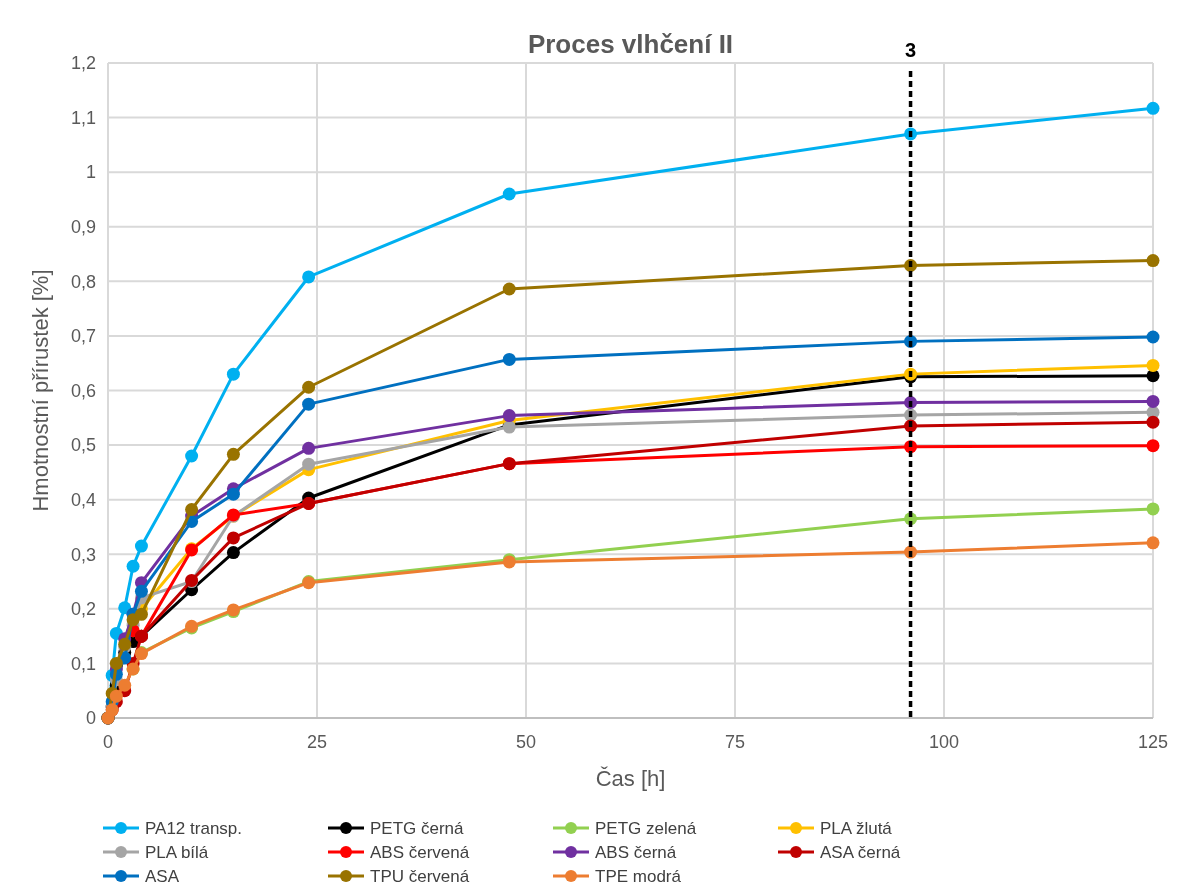 The width and height of the screenshot is (1191, 896). What do you see at coordinates (638, 876) in the screenshot?
I see `legend-label: TPE modrá` at bounding box center [638, 876].